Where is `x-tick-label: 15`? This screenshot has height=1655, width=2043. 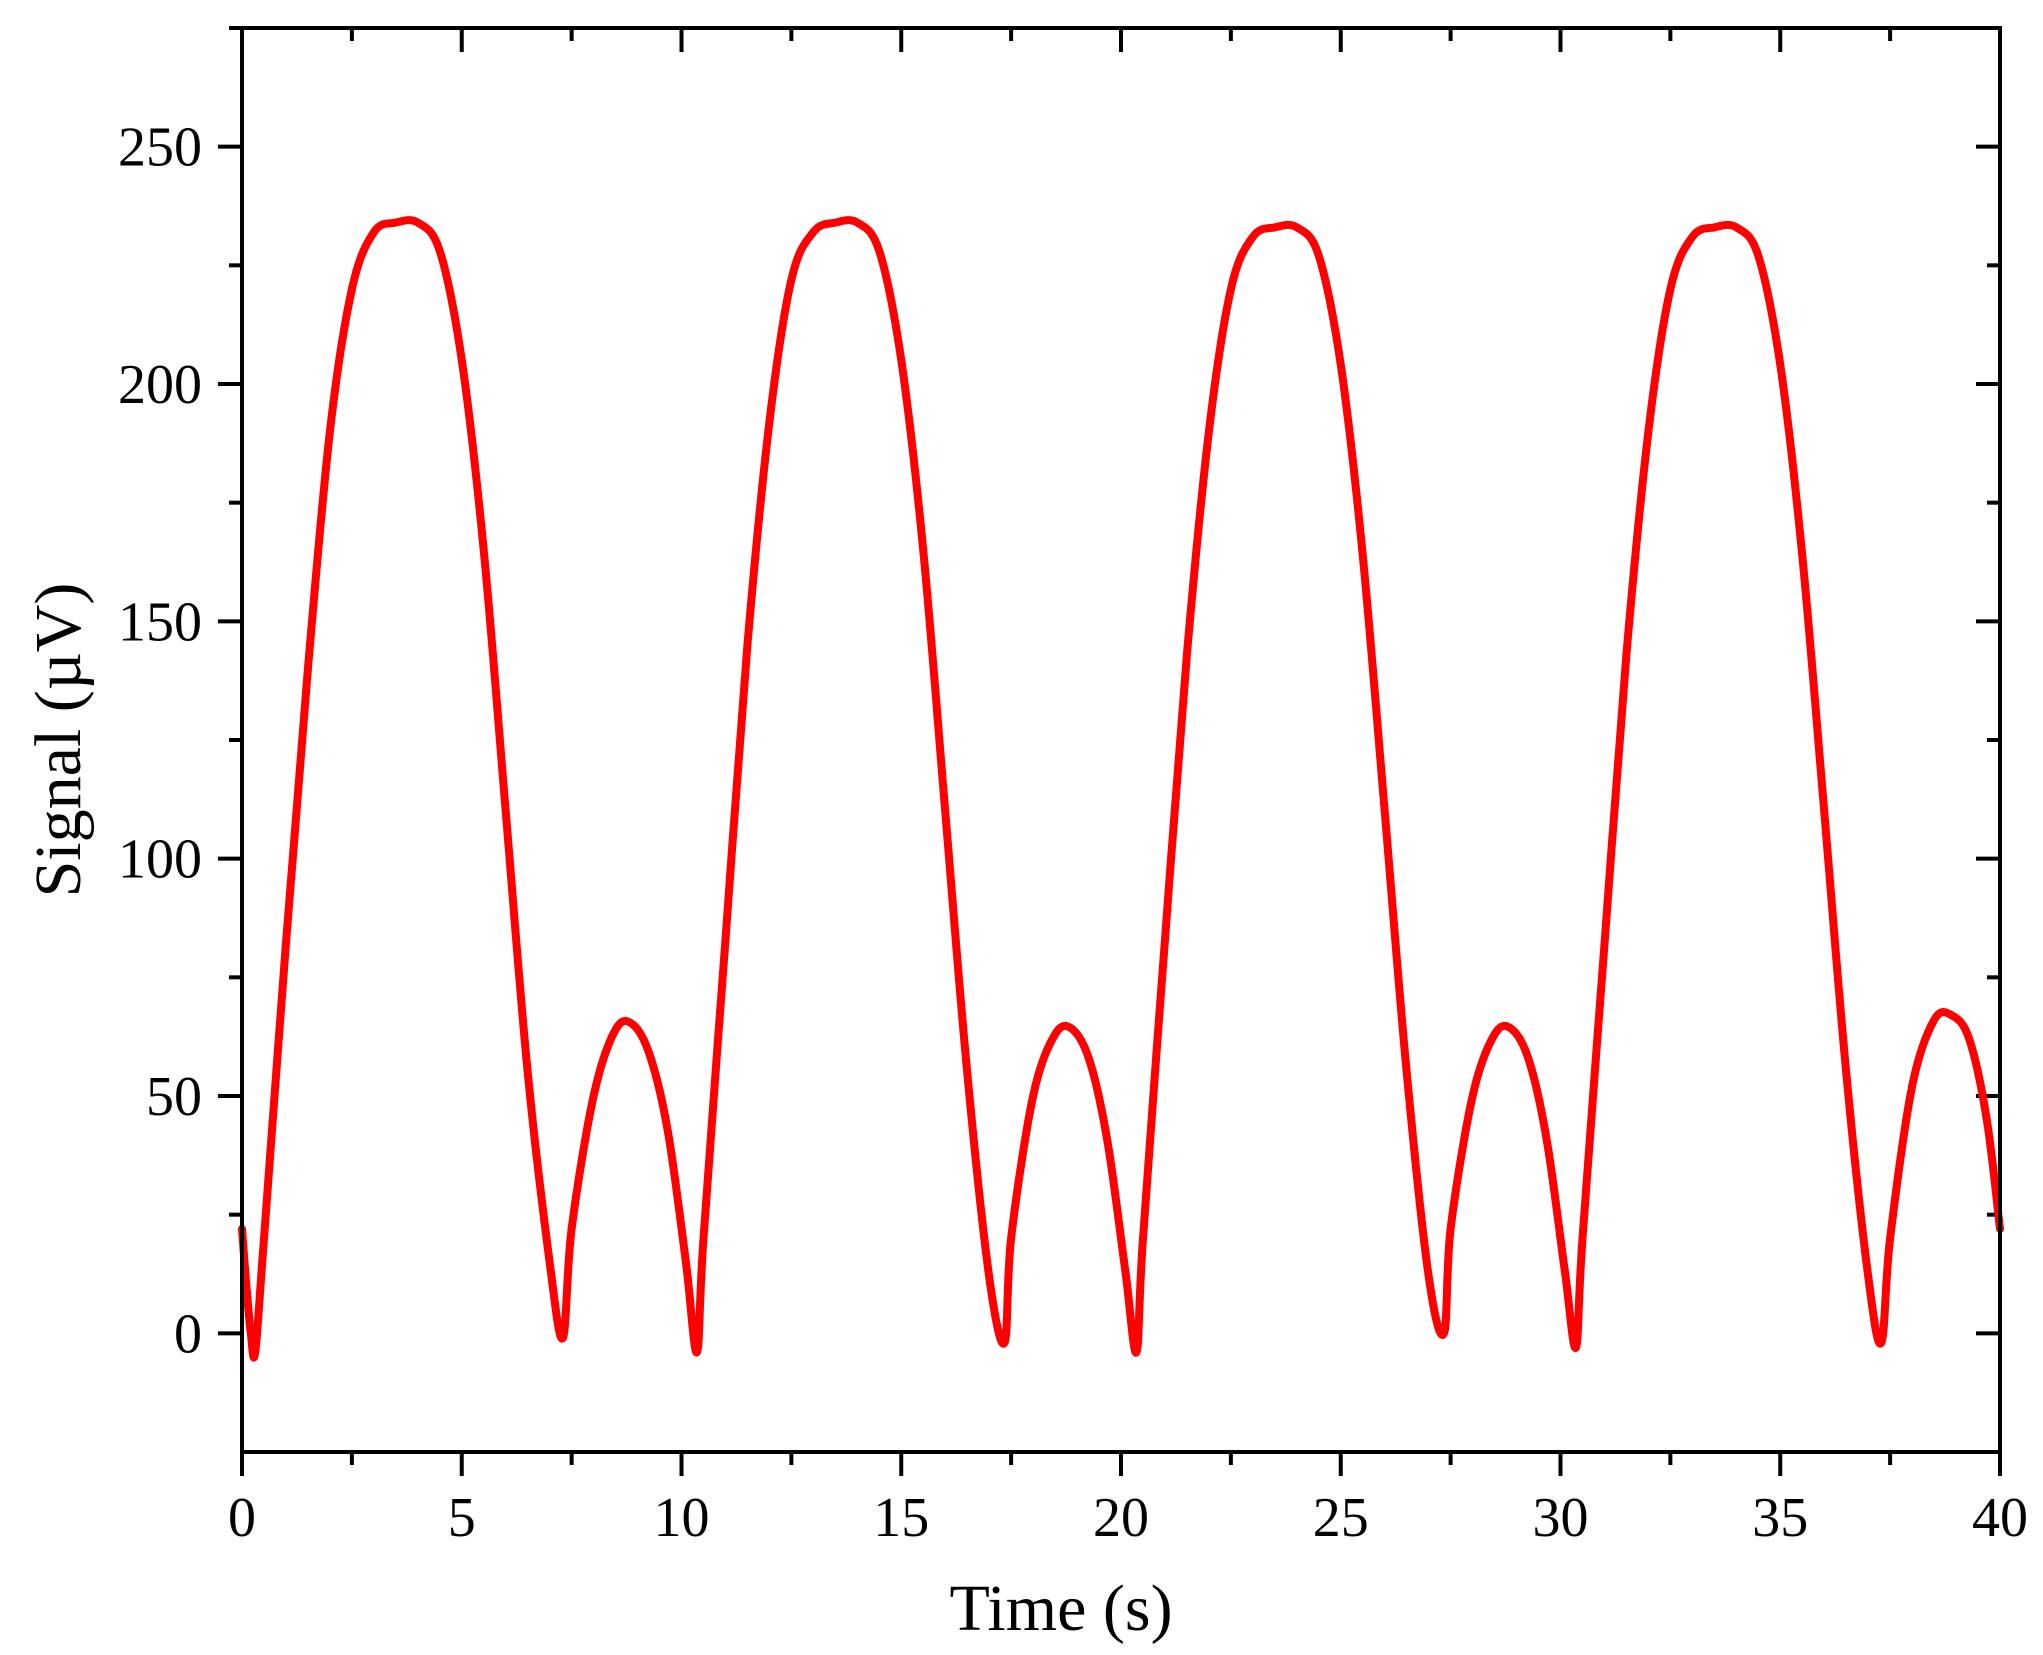
x-tick-label: 15 is located at coordinates (901, 1518).